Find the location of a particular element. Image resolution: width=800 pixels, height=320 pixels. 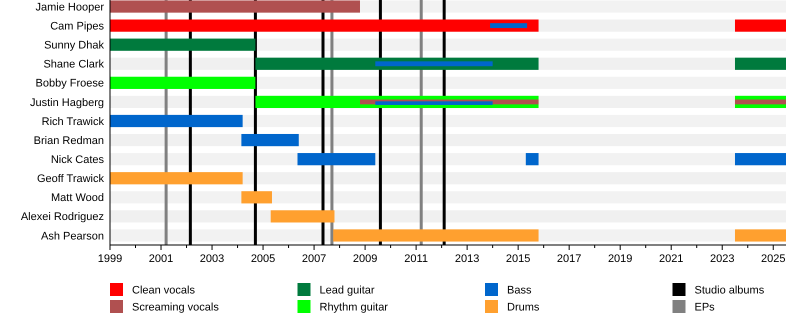

legend-label: EPs is located at coordinates (705, 308).